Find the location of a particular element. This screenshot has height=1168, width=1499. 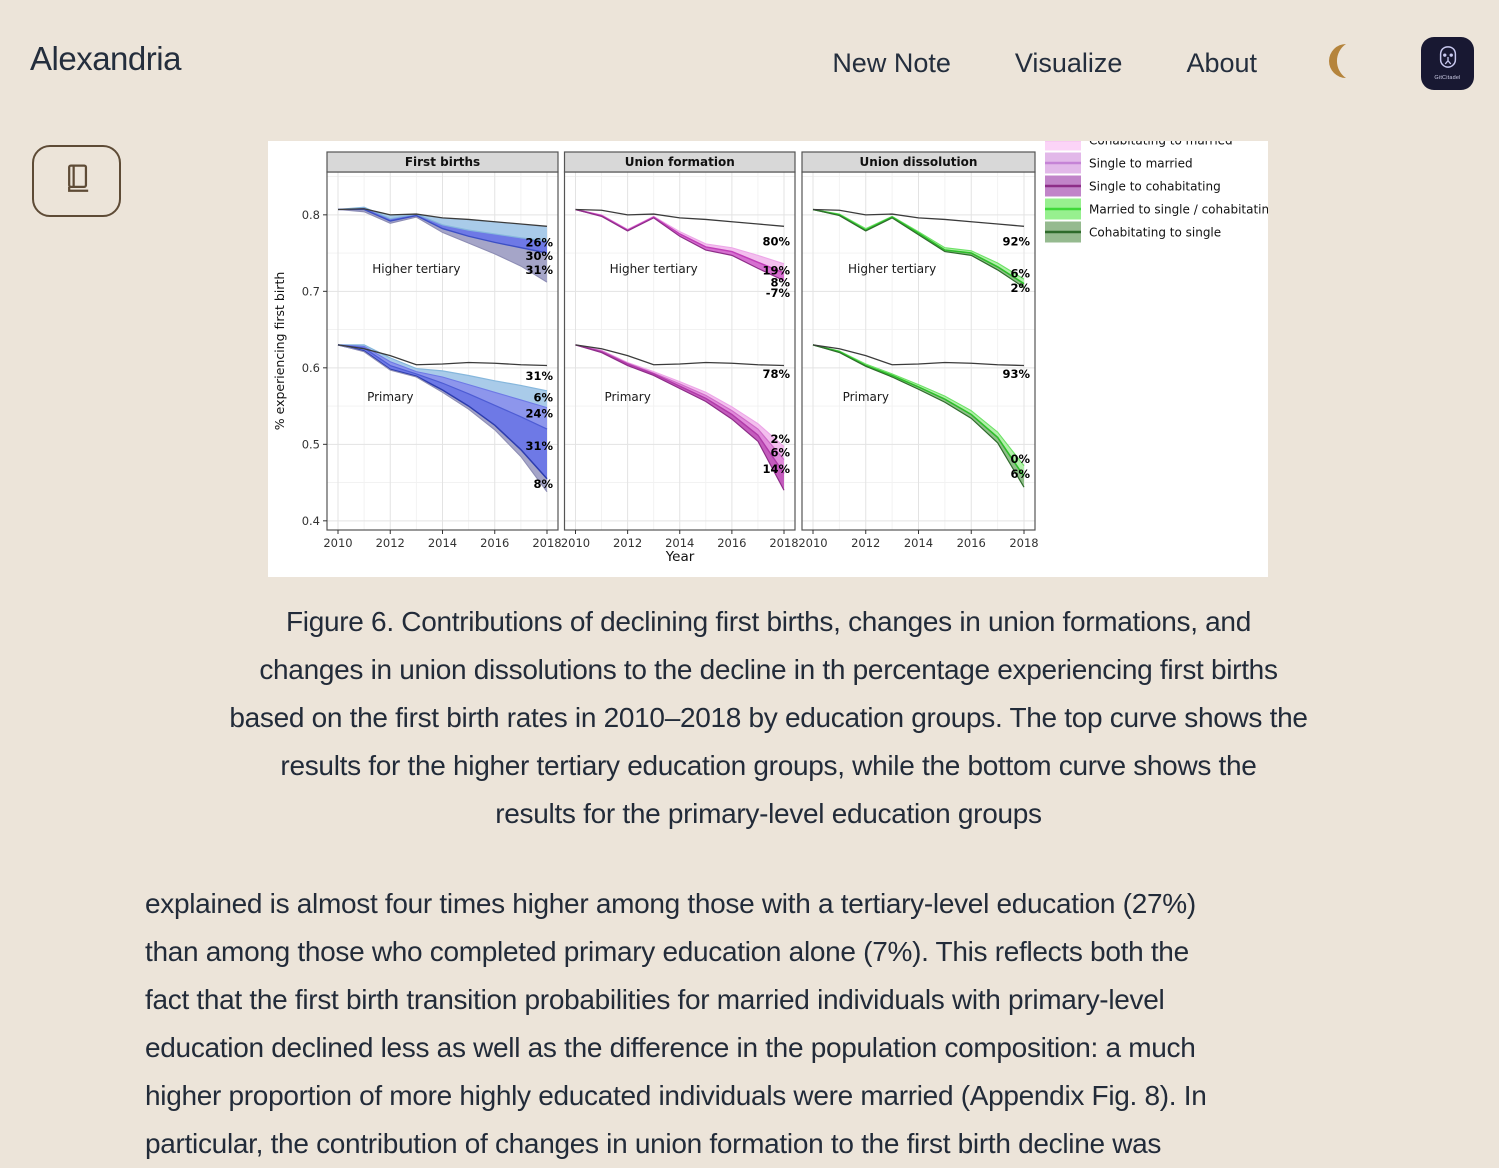

book-icon is located at coordinates (77, 181).